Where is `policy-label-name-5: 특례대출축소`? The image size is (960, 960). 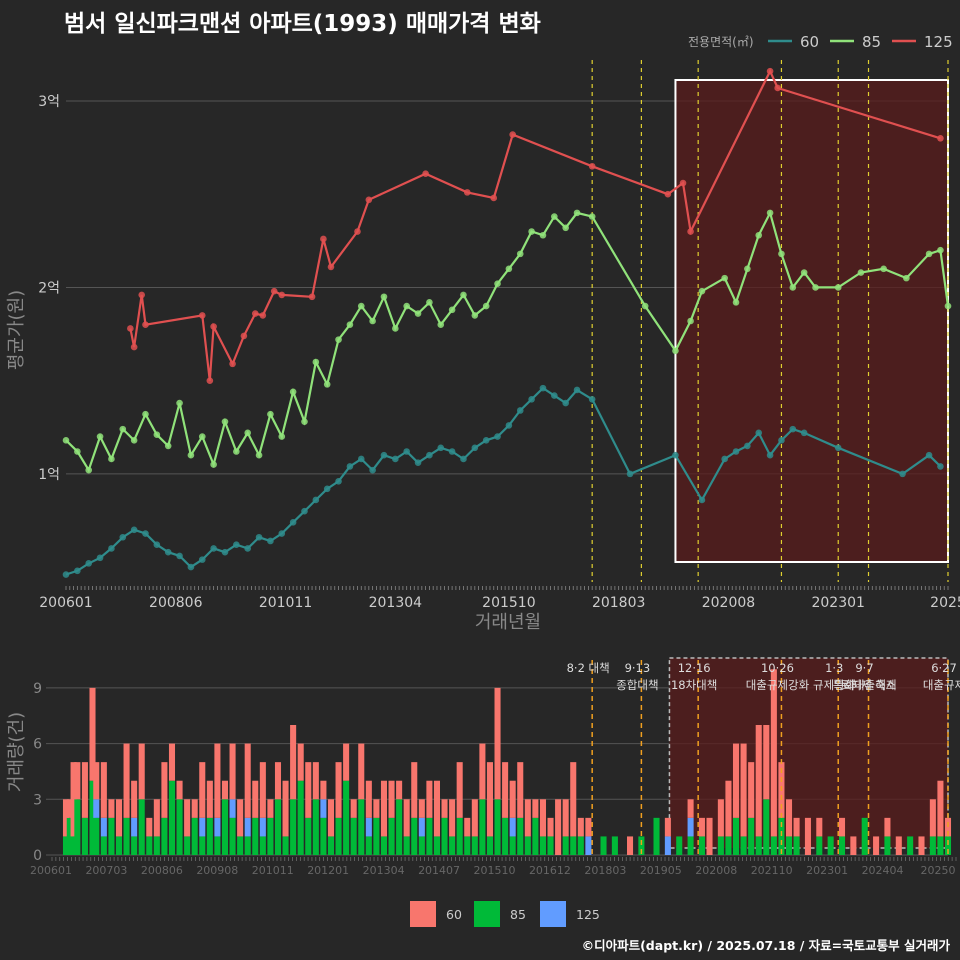 policy-label-name-5: 특례대출축소 is located at coordinates (864, 685).